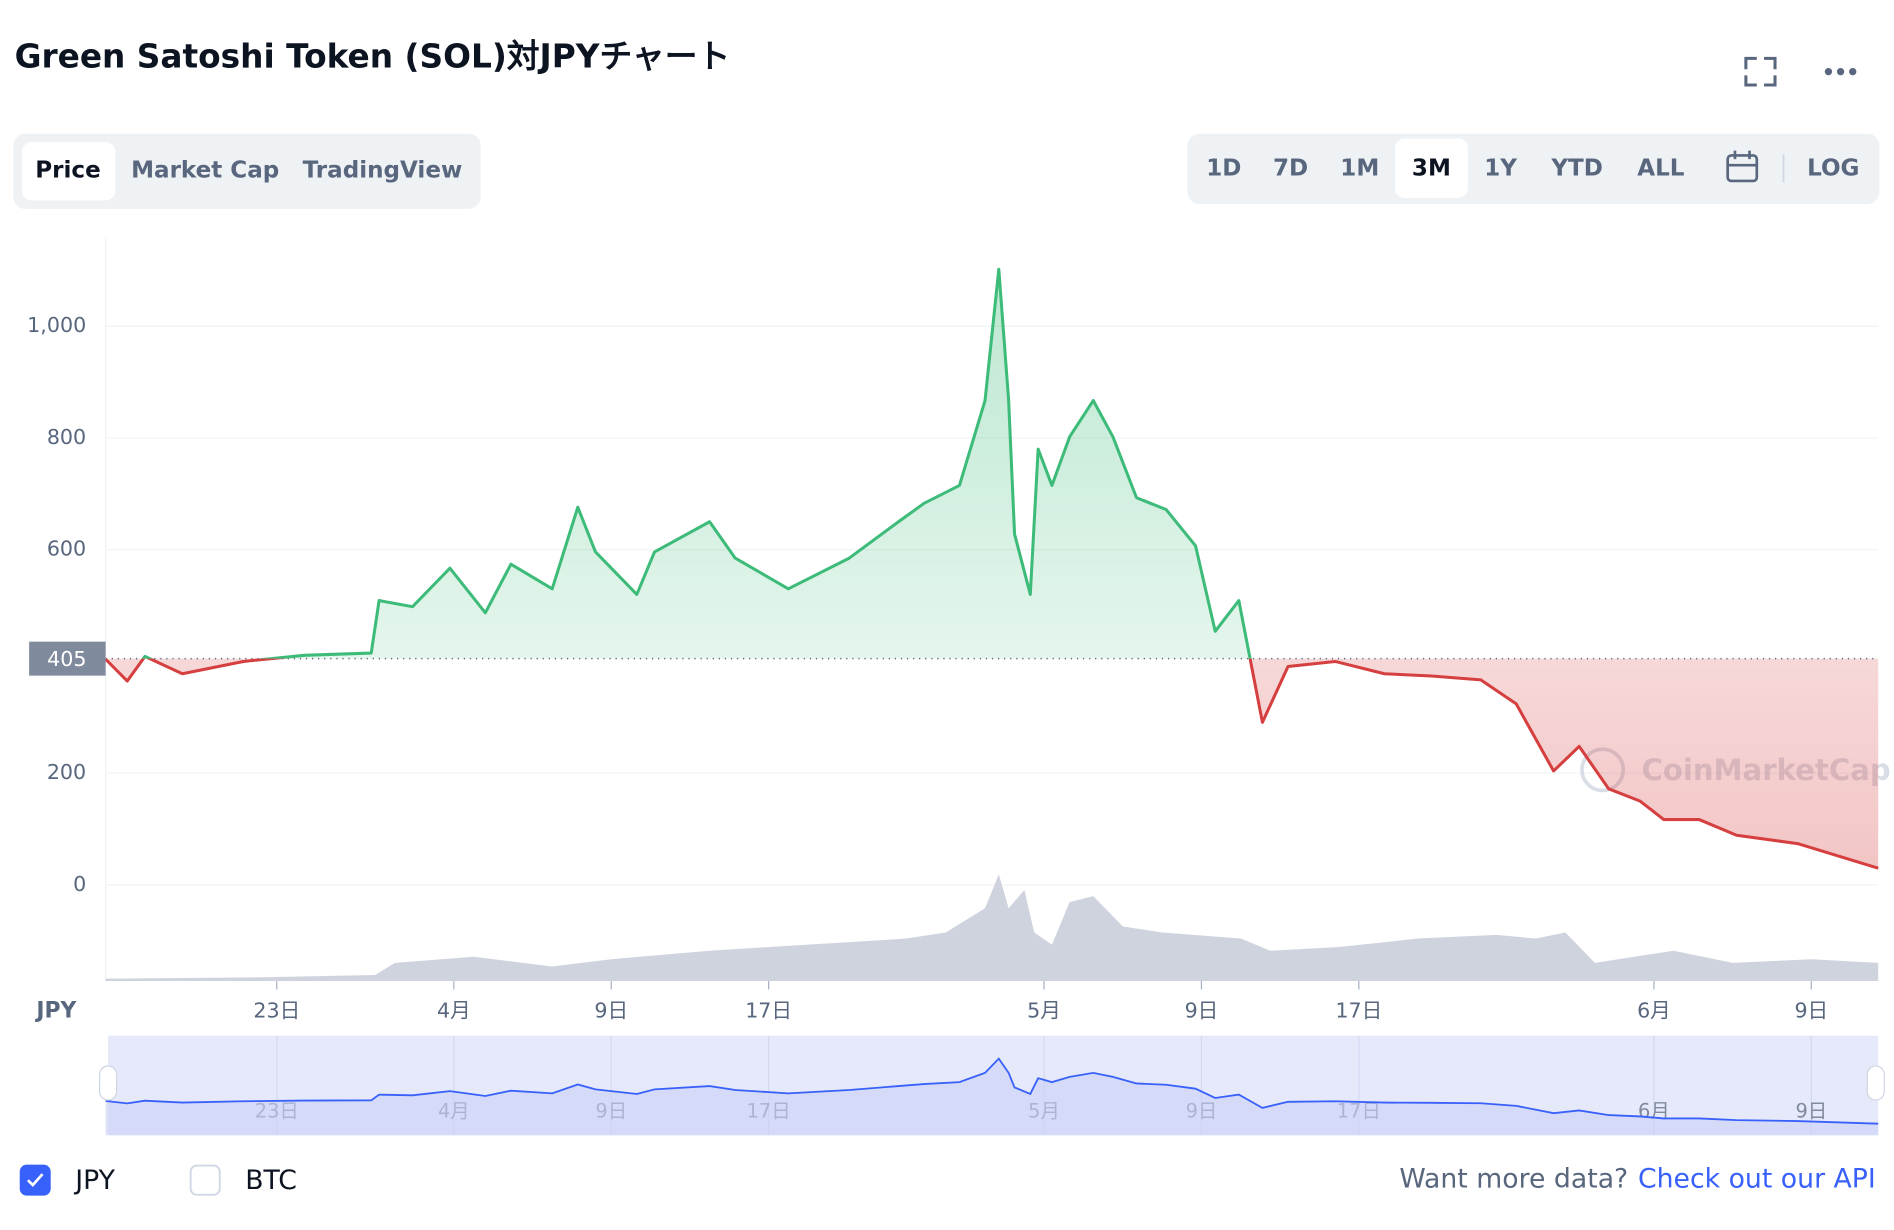 Image resolution: width=1894 pixels, height=1230 pixels. I want to click on x-tick-label: 5月, so click(1044, 1010).